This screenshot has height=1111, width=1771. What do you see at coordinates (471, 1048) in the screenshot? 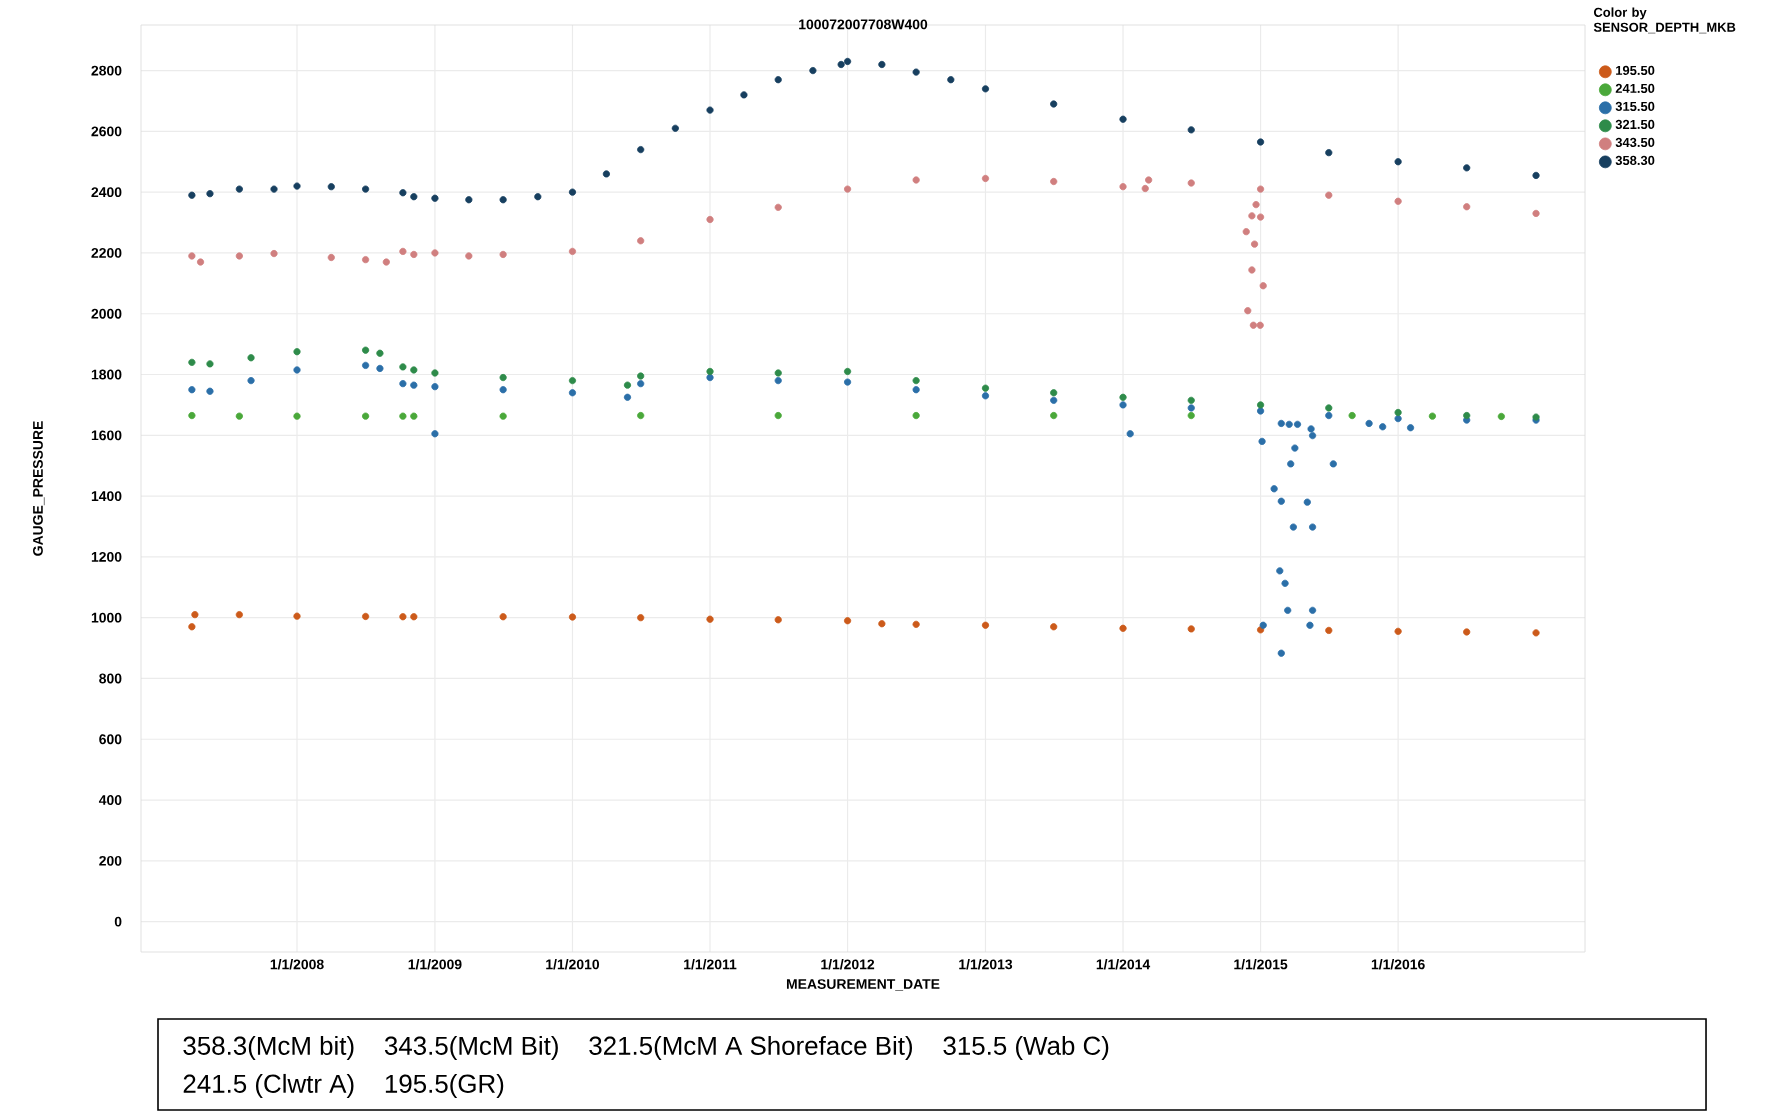
I see `text: 343.5(McM Bit)` at bounding box center [471, 1048].